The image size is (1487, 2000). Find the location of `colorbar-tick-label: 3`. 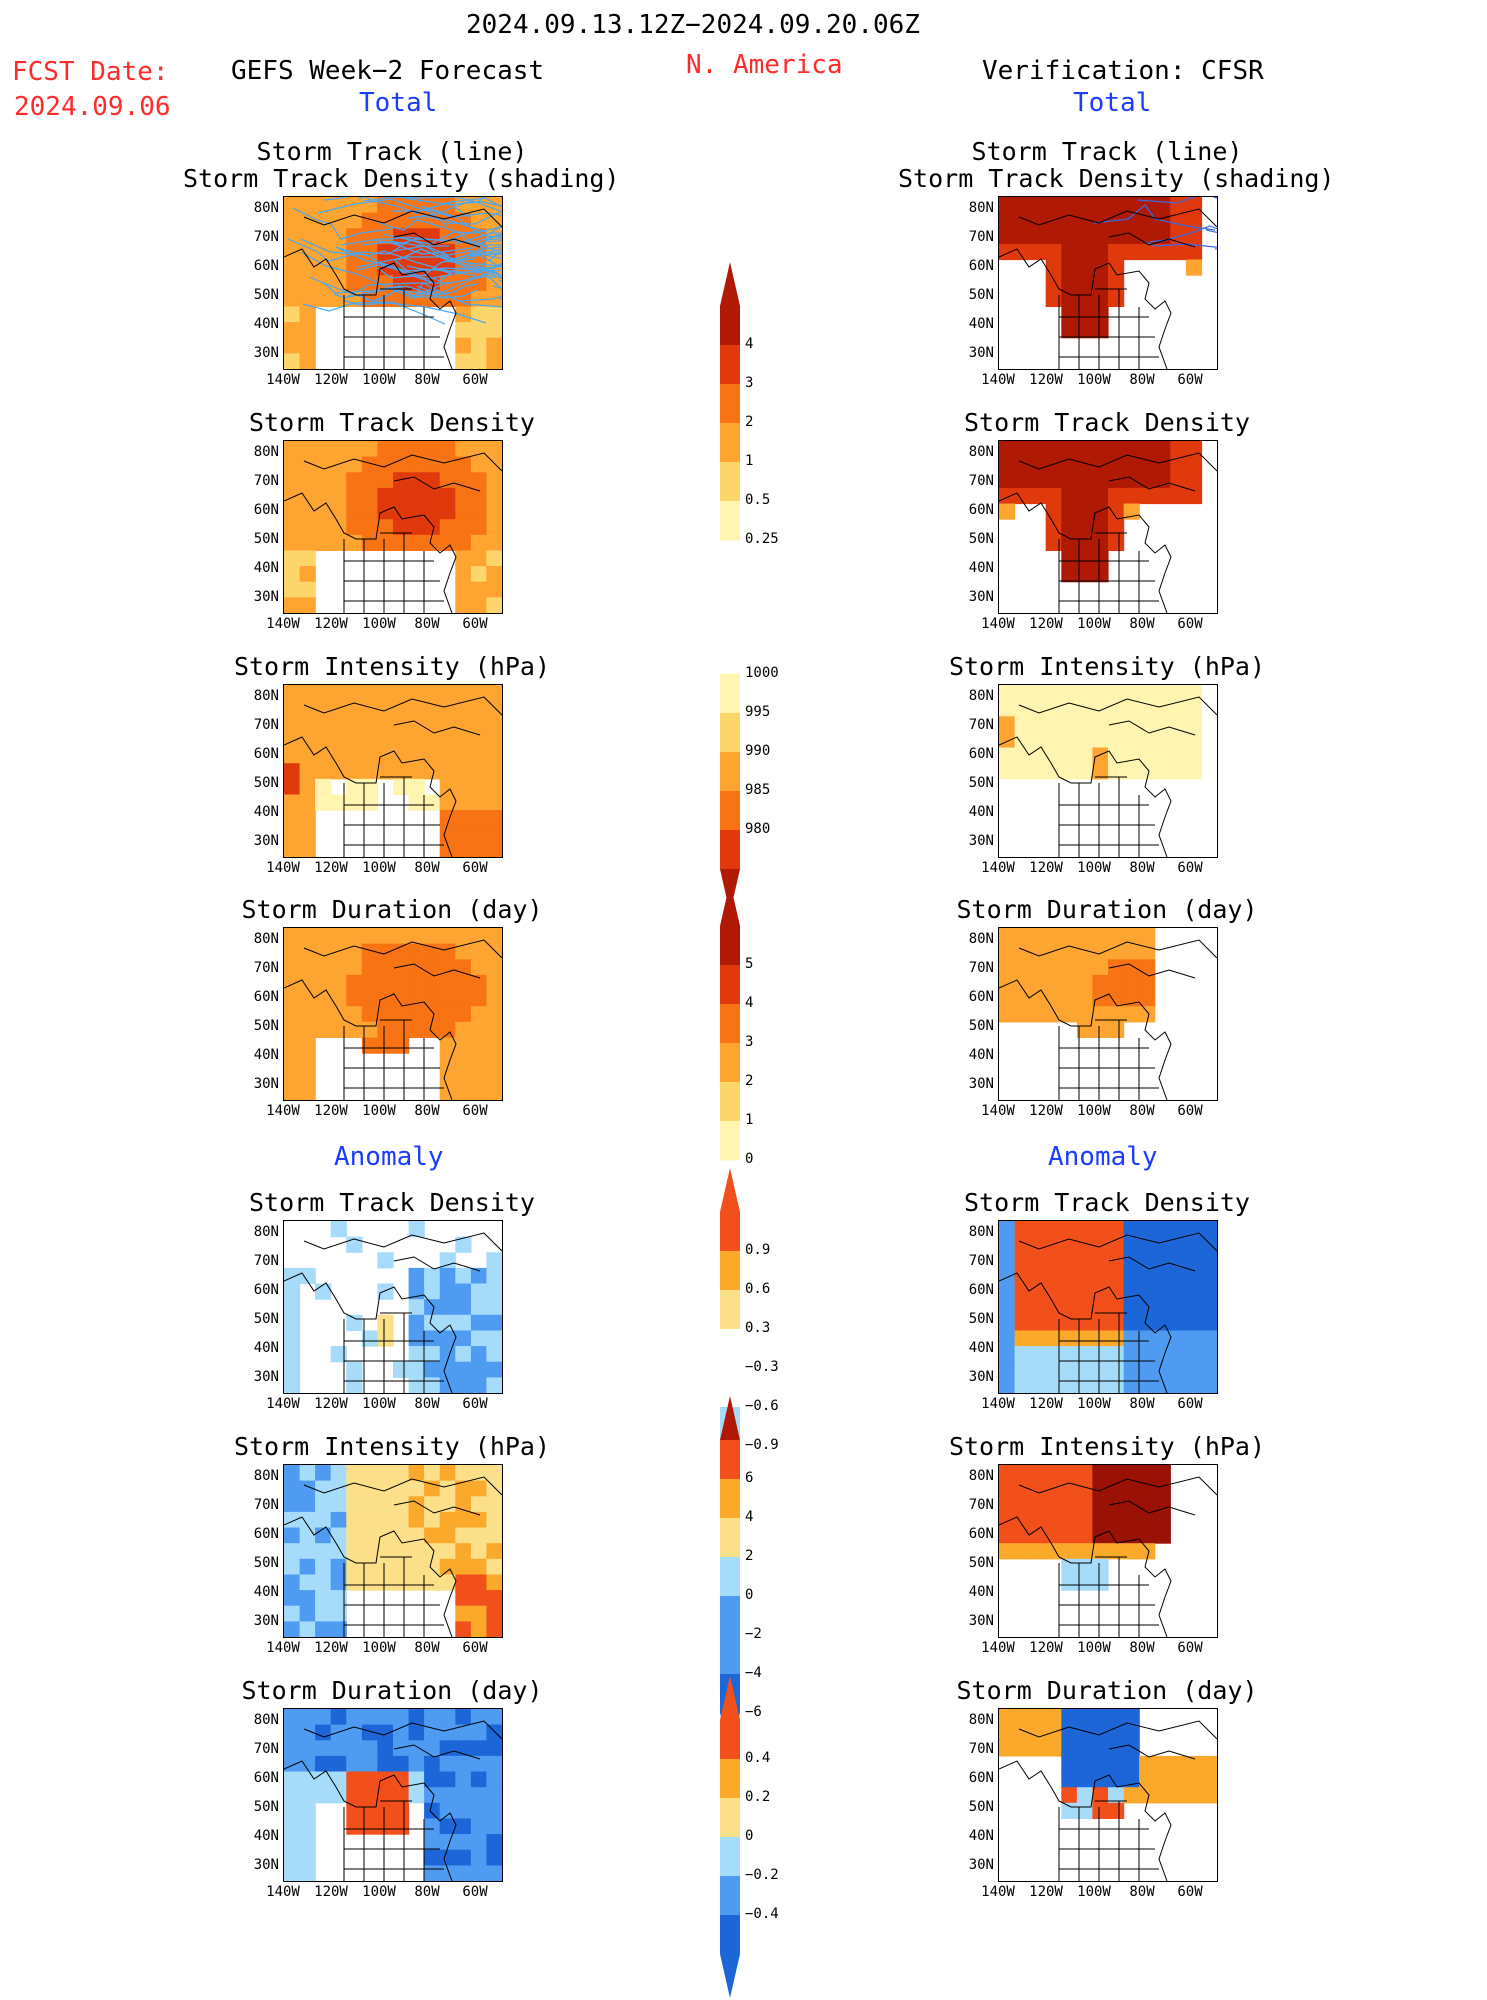

colorbar-tick-label: 3 is located at coordinates (749, 1042).